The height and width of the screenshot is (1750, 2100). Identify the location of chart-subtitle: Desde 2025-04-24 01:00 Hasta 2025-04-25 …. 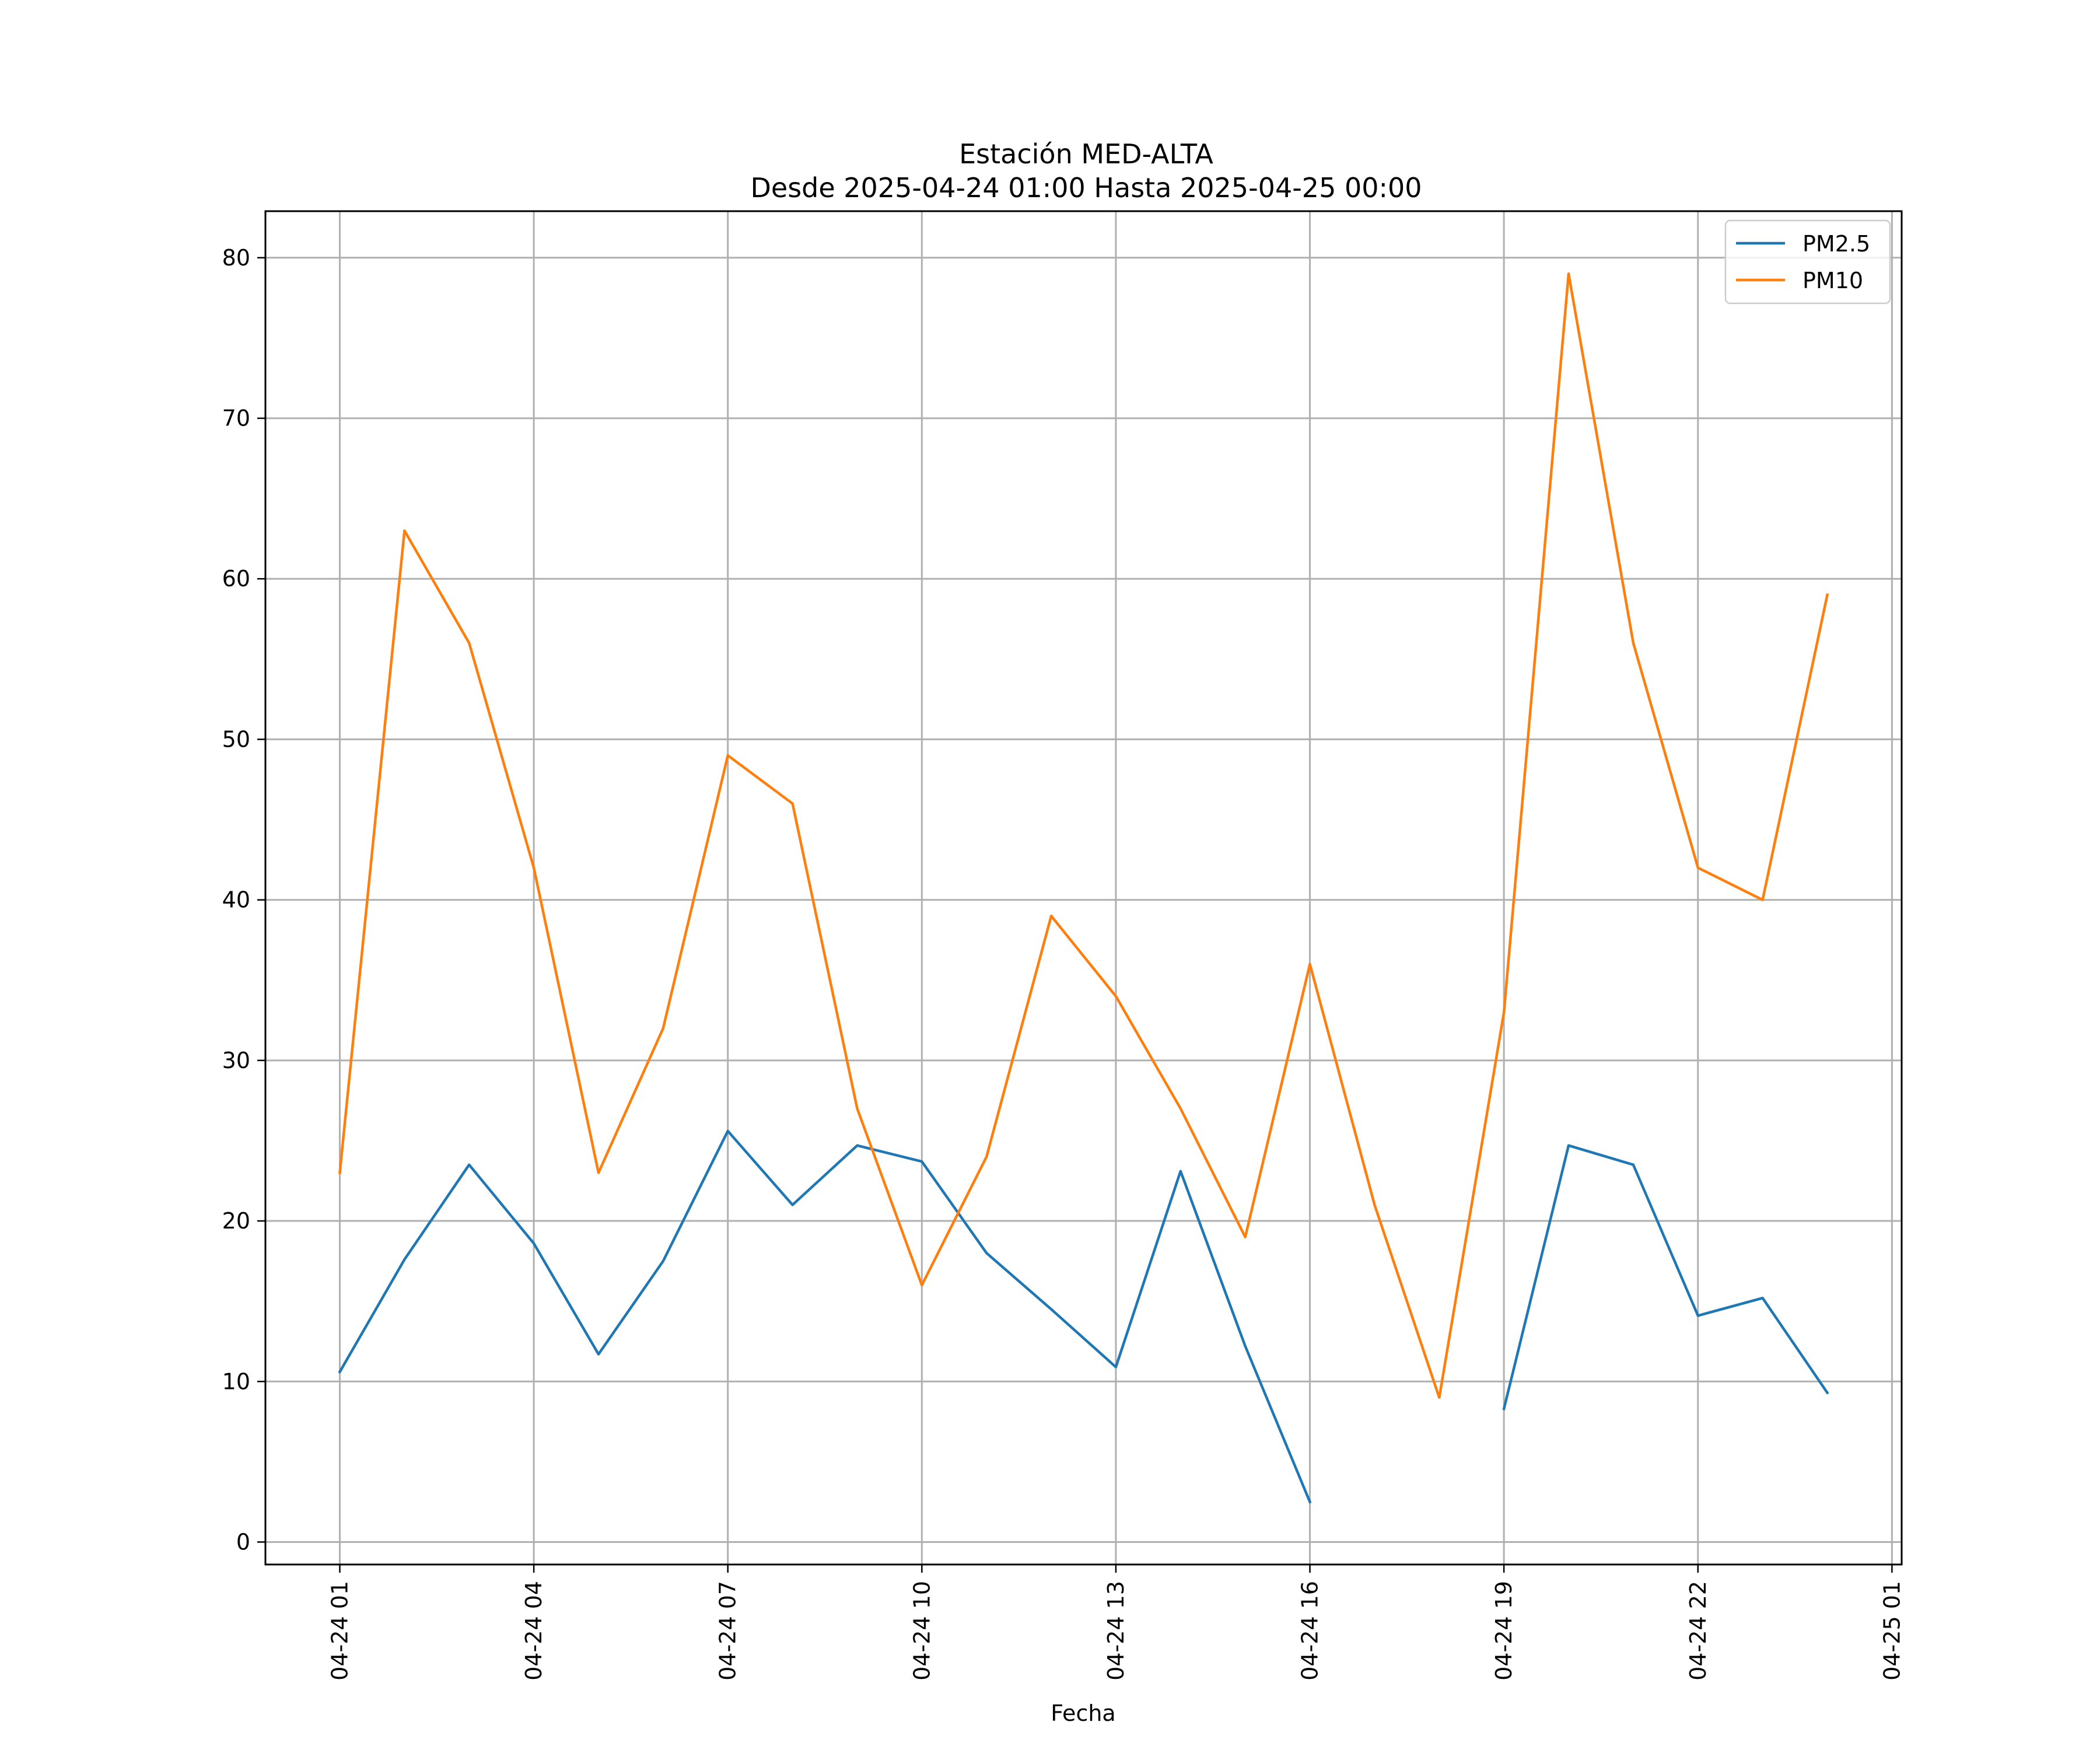
(1086, 188).